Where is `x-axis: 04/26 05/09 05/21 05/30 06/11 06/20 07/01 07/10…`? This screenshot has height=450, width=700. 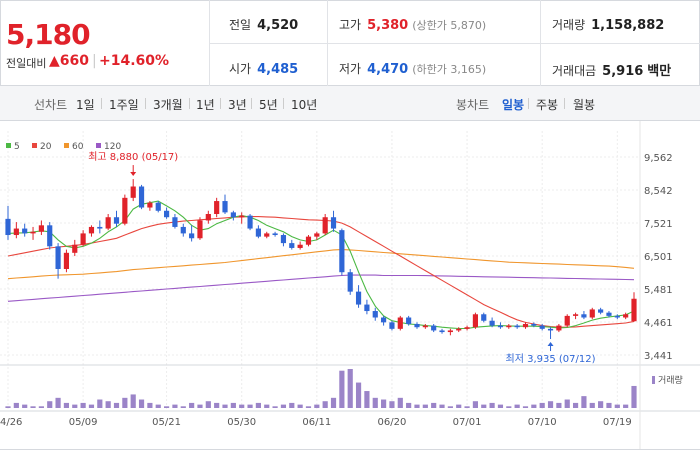 x-axis: 04/26 05/09 05/21 05/30 06/11 06/20 07/01 07/10… is located at coordinates (316, 422).